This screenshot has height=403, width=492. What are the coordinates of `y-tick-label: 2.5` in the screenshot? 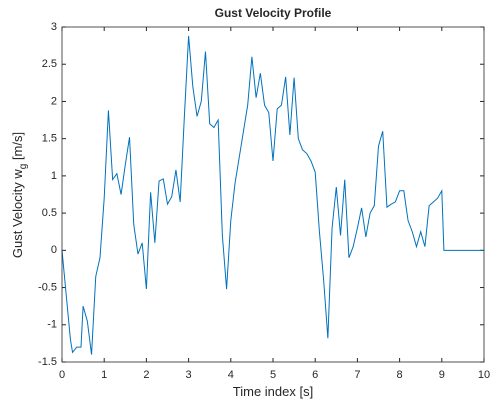 It's located at (49, 64).